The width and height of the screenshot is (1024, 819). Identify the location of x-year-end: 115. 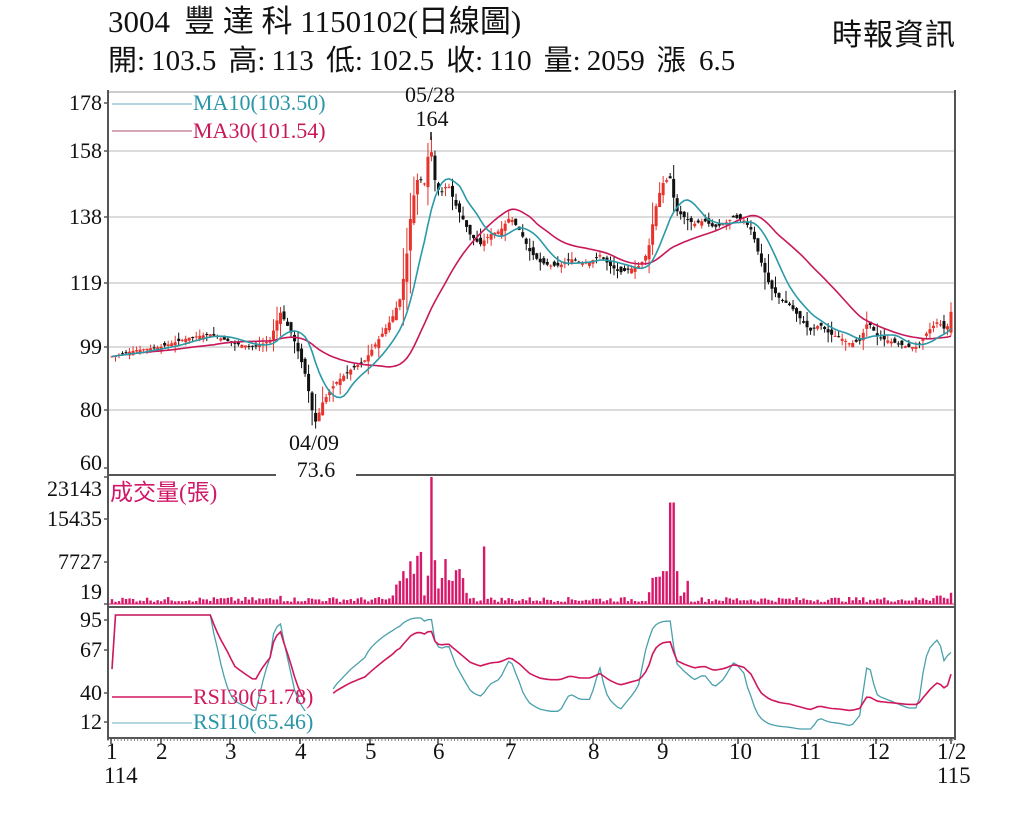
(954, 775).